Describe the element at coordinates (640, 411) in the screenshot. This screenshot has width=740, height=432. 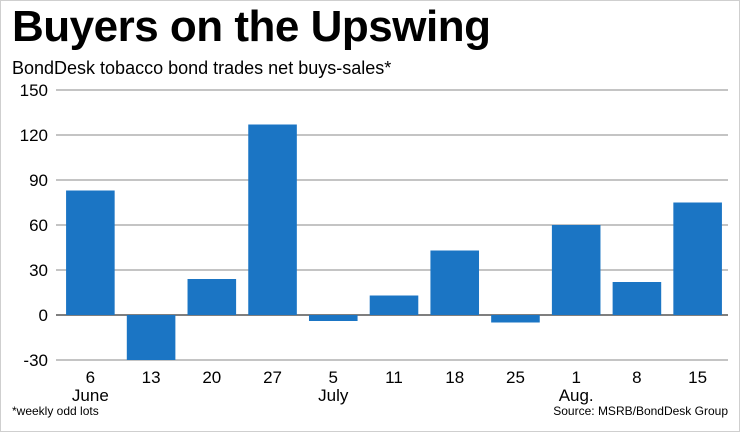
I see `source-note: Source: MSRB/BondDesk Group` at that location.